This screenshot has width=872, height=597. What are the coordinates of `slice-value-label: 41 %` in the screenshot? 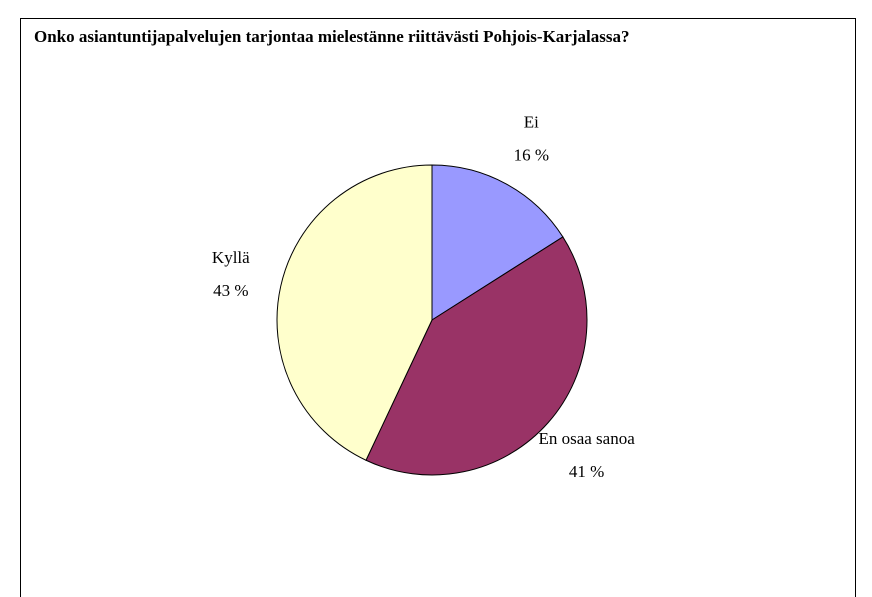 It's located at (586, 471).